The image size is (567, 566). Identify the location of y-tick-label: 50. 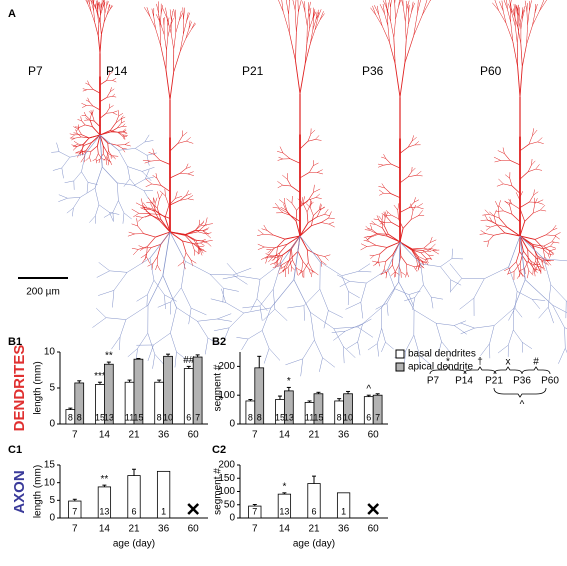
(230, 504).